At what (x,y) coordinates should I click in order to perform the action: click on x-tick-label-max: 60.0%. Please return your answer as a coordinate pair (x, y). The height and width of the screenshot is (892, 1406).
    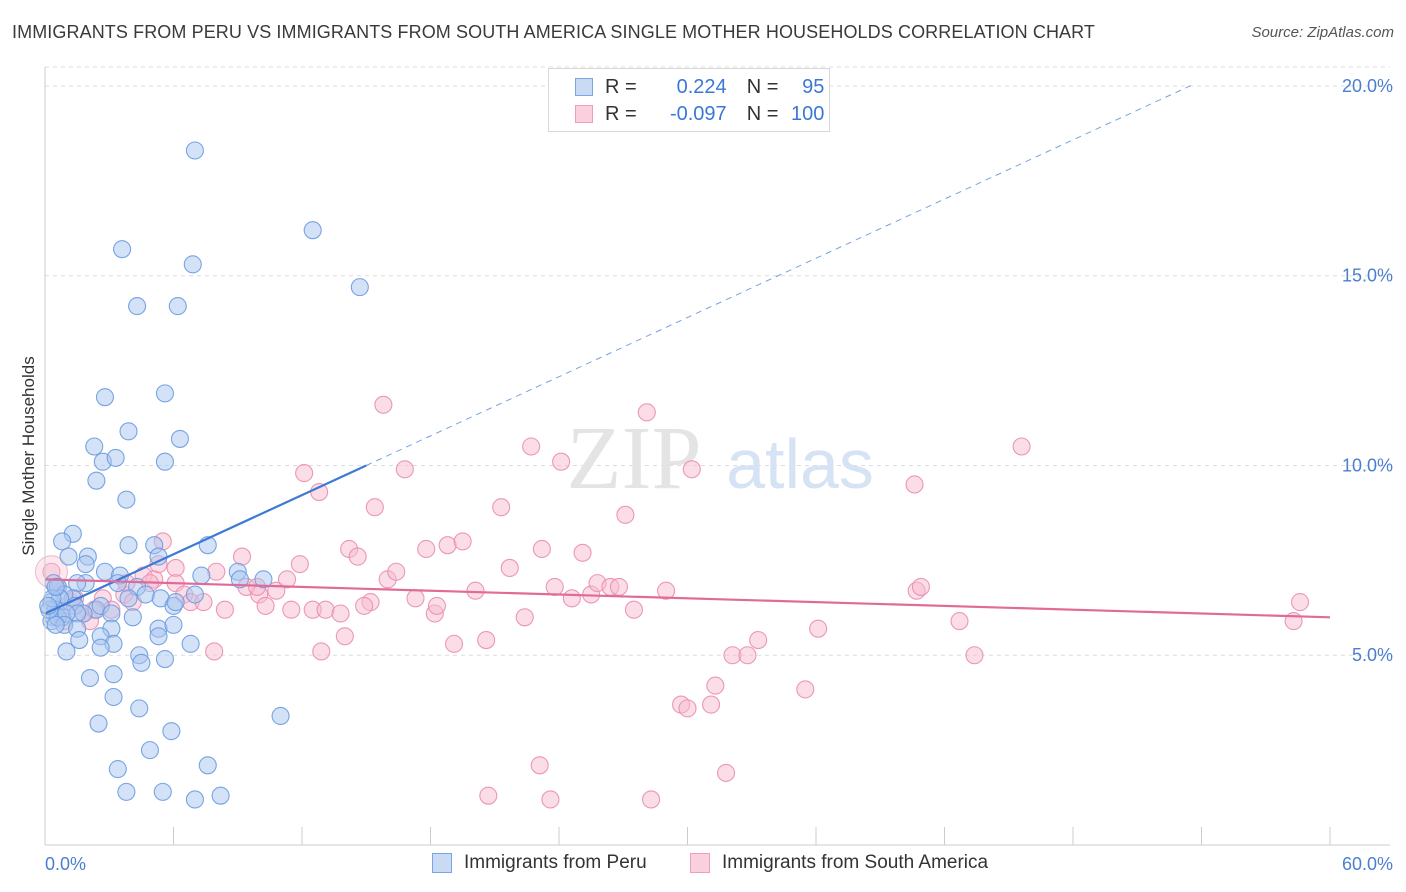
    Looking at the image, I should click on (1367, 864).